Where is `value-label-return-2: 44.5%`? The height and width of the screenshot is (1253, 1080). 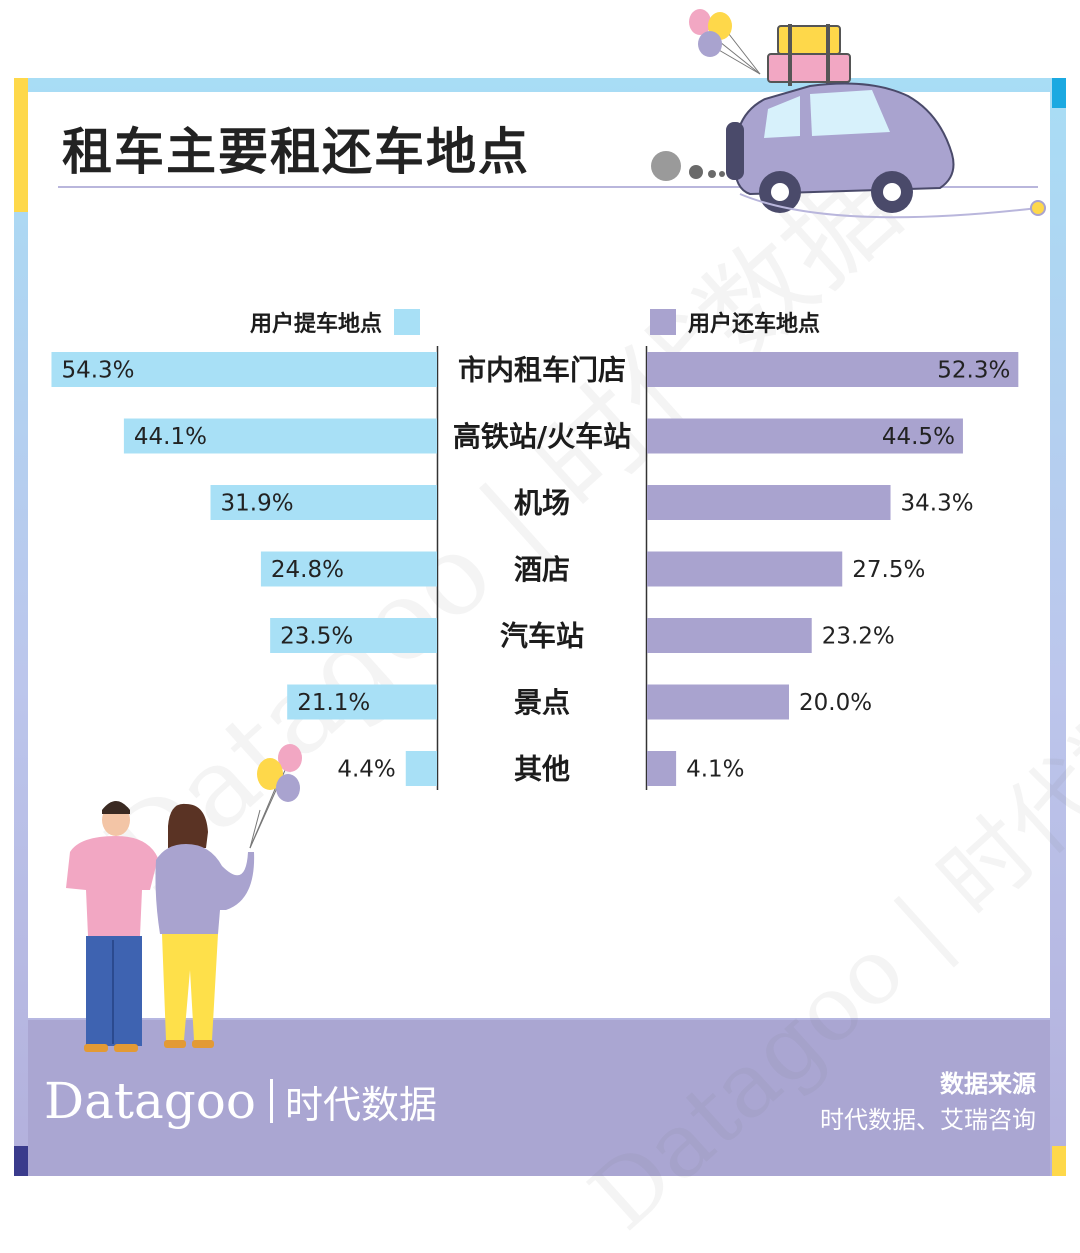
value-label-return-2: 44.5% is located at coordinates (918, 437).